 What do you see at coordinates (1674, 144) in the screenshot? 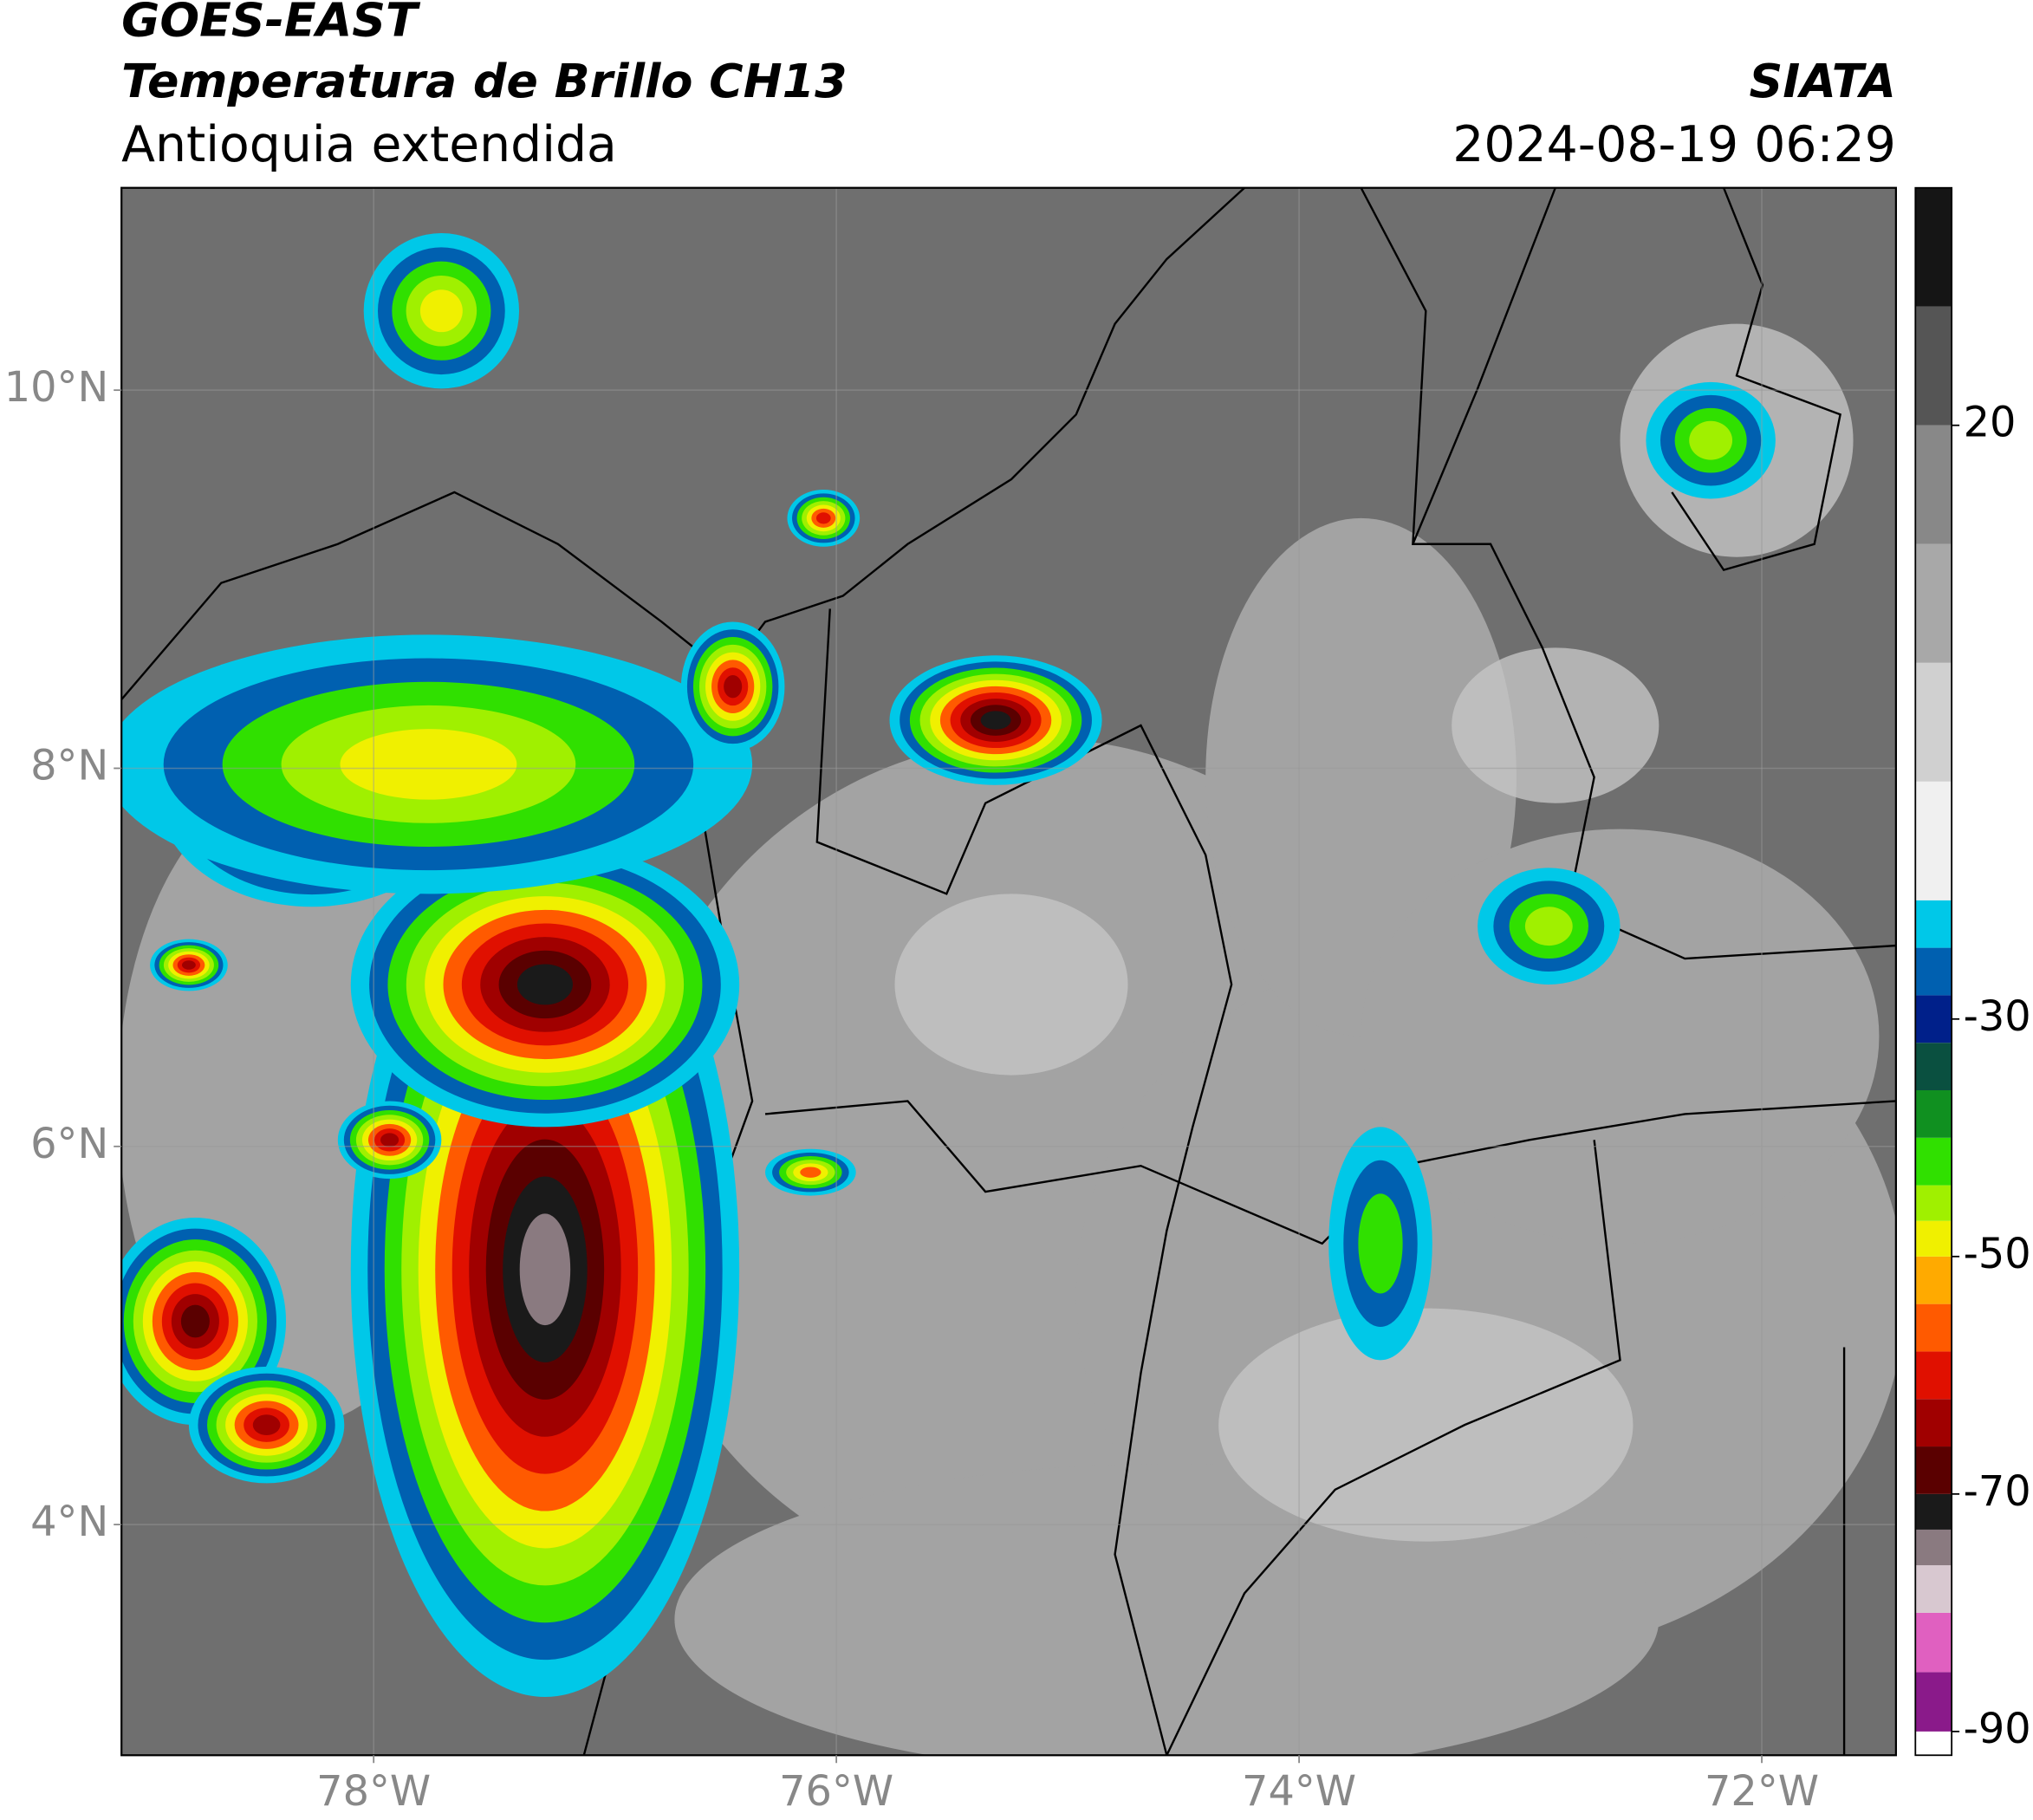
I see `datetime: 2024-08-19 06:29` at bounding box center [1674, 144].